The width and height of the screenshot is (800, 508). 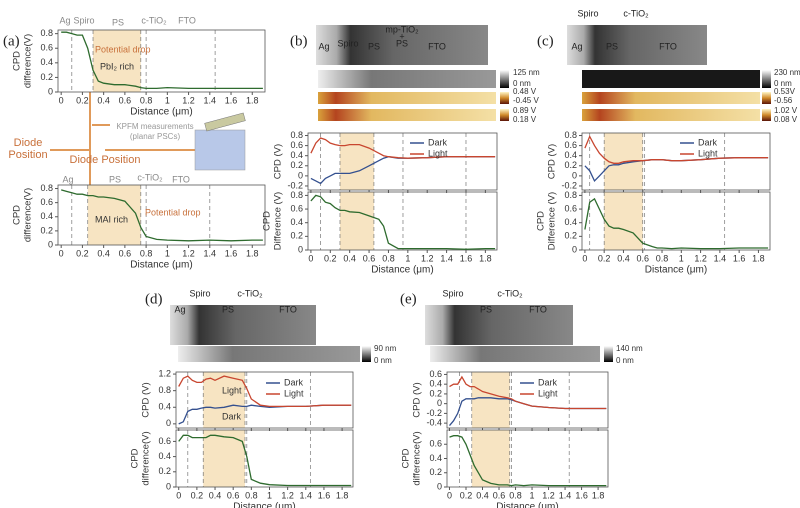 I want to click on annotation: Potential drop, so click(x=123, y=49).